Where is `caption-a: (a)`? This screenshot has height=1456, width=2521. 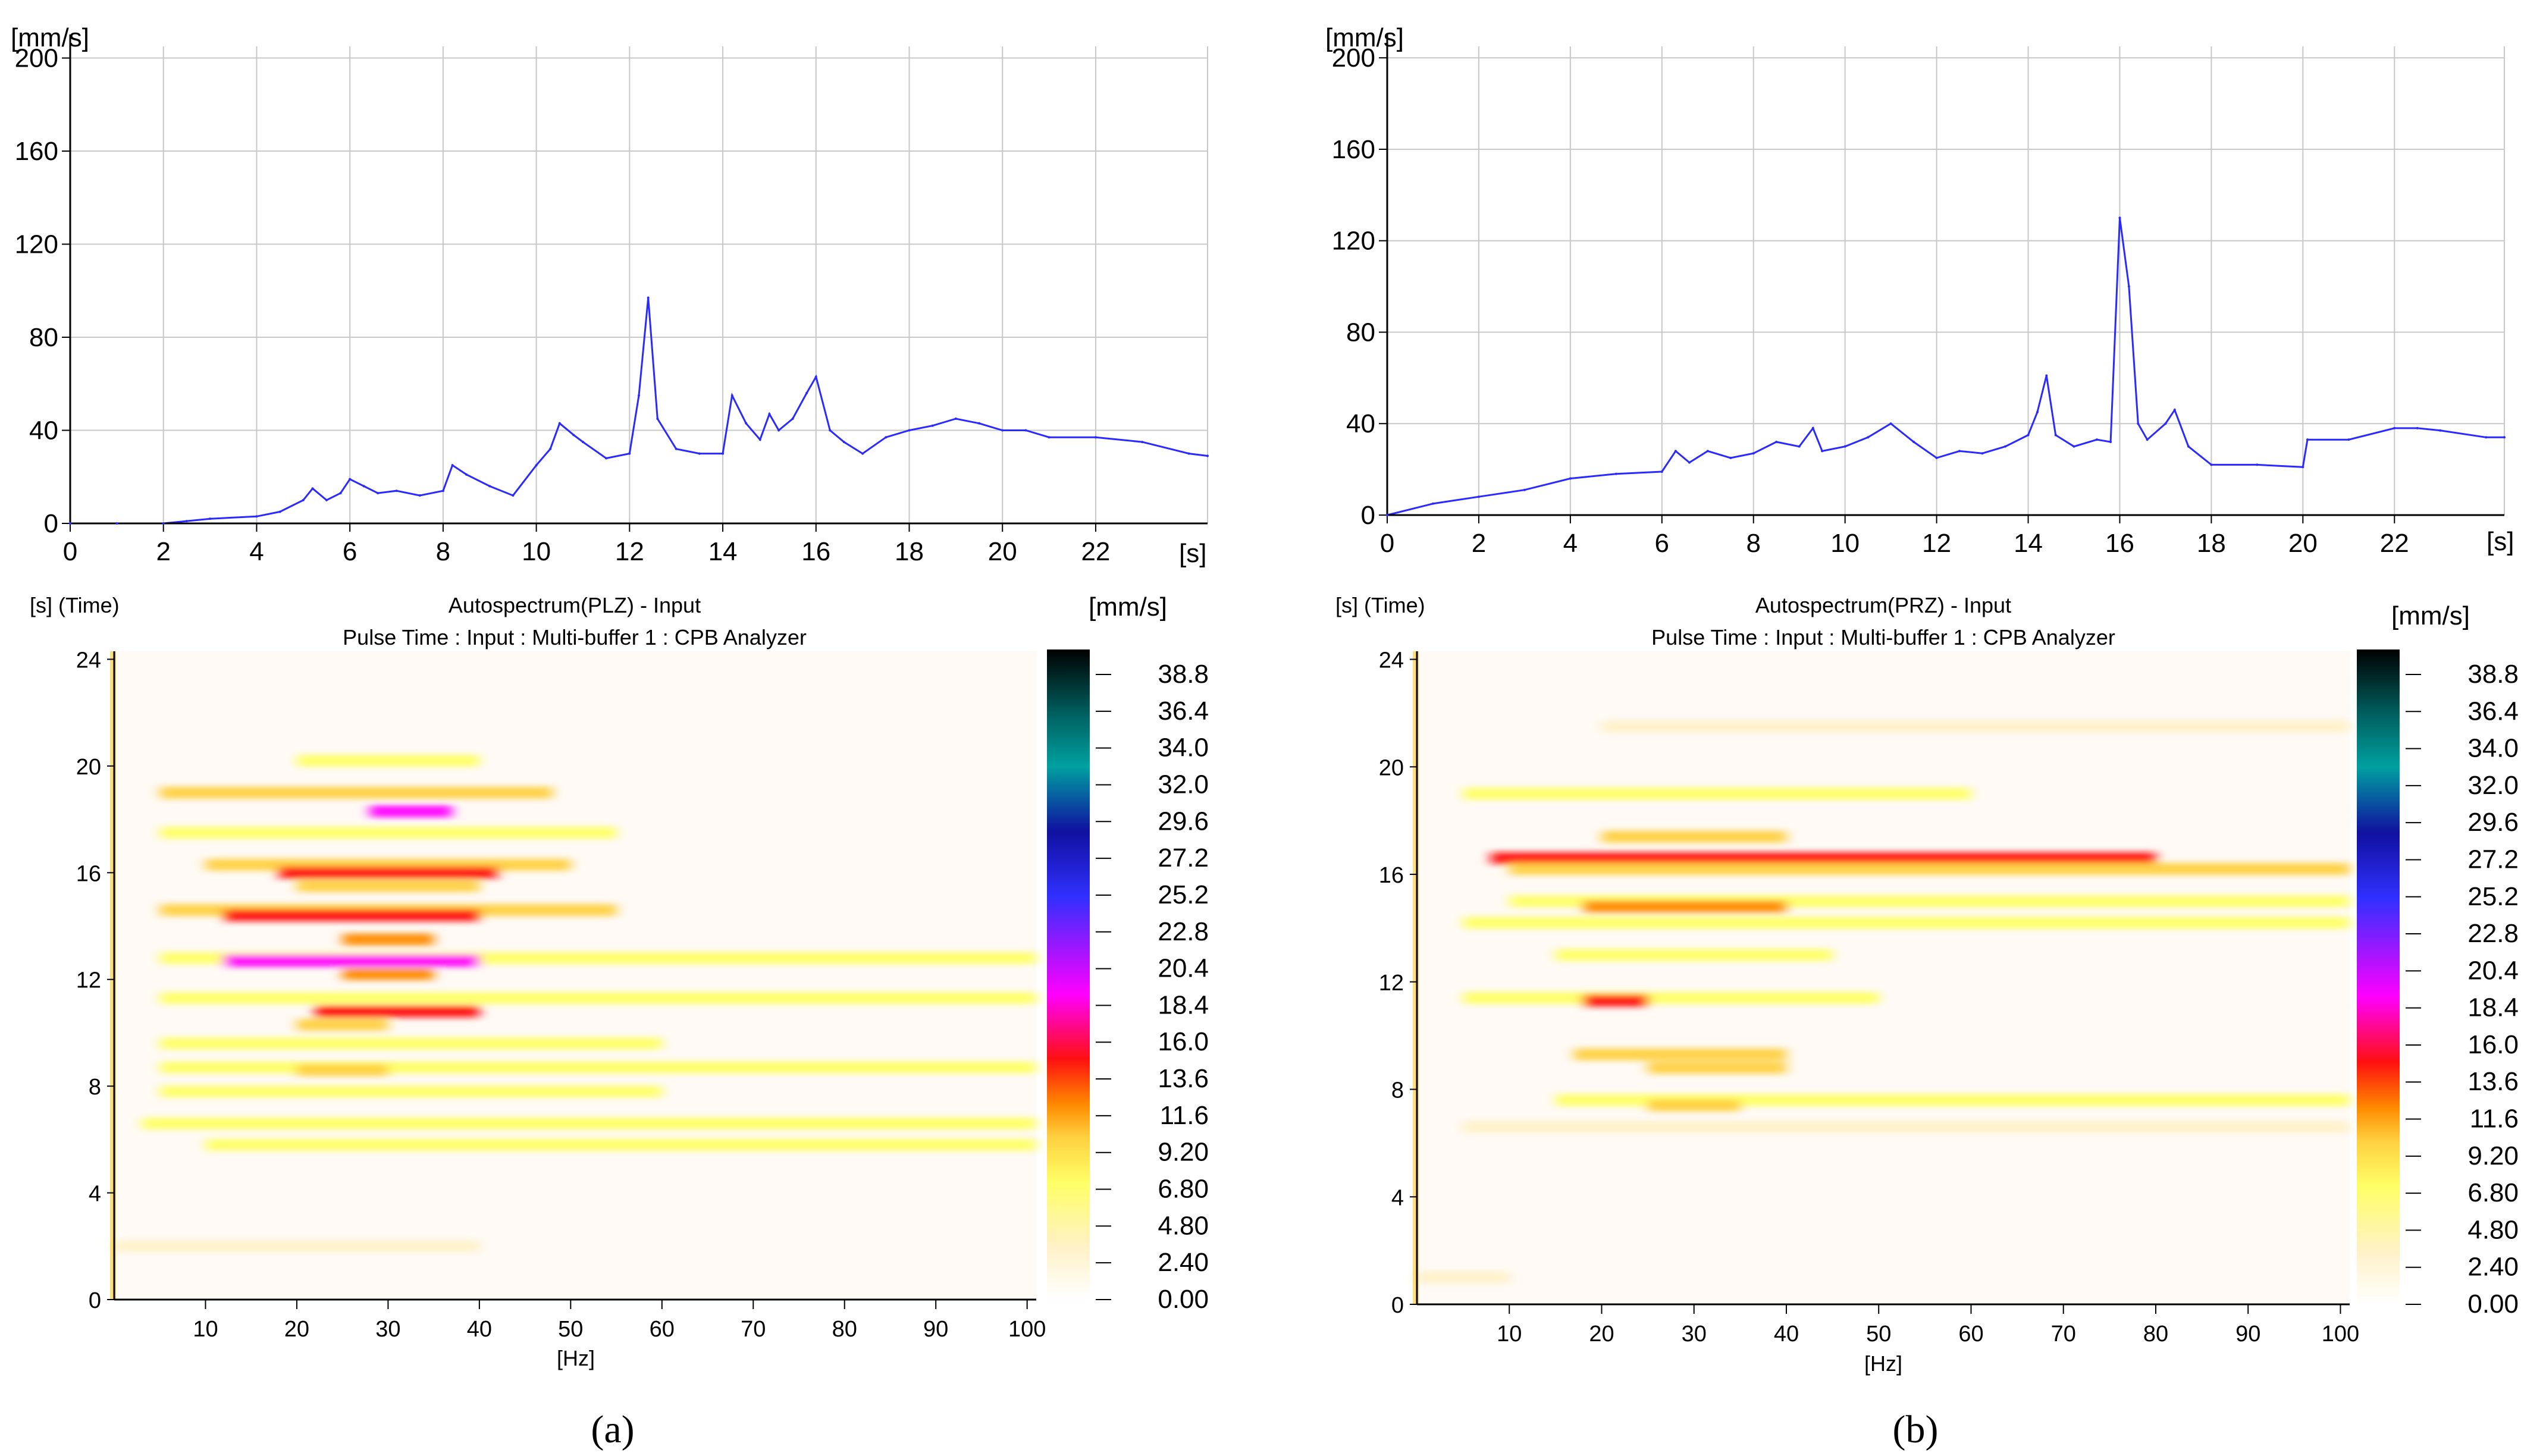
caption-a: (a) is located at coordinates (612, 1429).